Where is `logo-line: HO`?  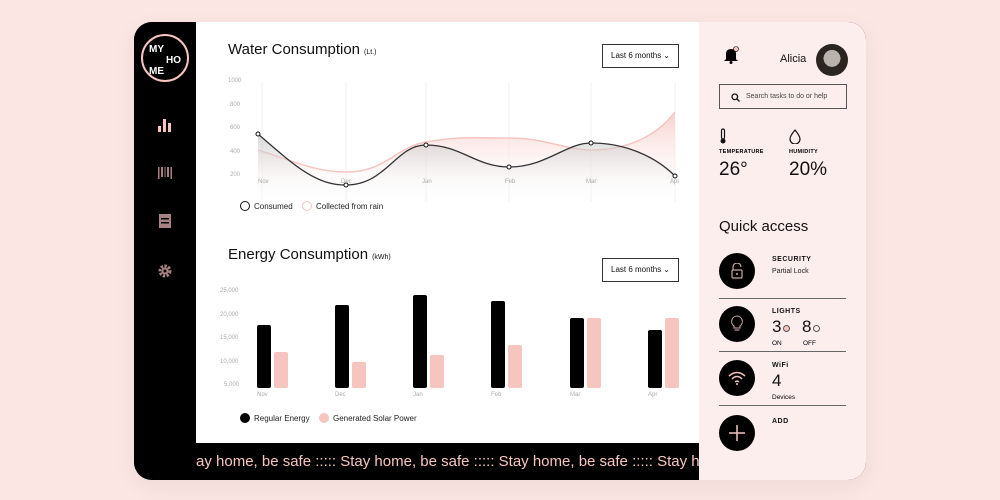
logo-line: HO is located at coordinates (173, 60).